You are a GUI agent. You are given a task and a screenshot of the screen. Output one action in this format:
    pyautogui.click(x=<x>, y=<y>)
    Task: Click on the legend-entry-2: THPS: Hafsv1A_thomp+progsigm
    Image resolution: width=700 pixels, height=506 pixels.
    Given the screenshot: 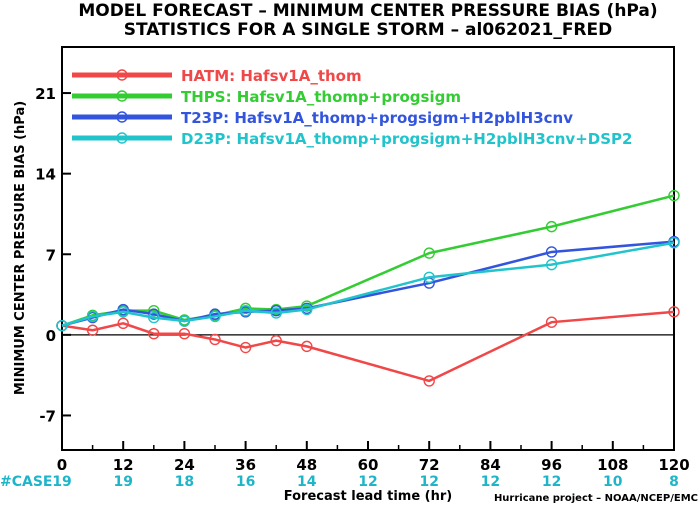 What is the action you would take?
    pyautogui.click(x=266, y=97)
    